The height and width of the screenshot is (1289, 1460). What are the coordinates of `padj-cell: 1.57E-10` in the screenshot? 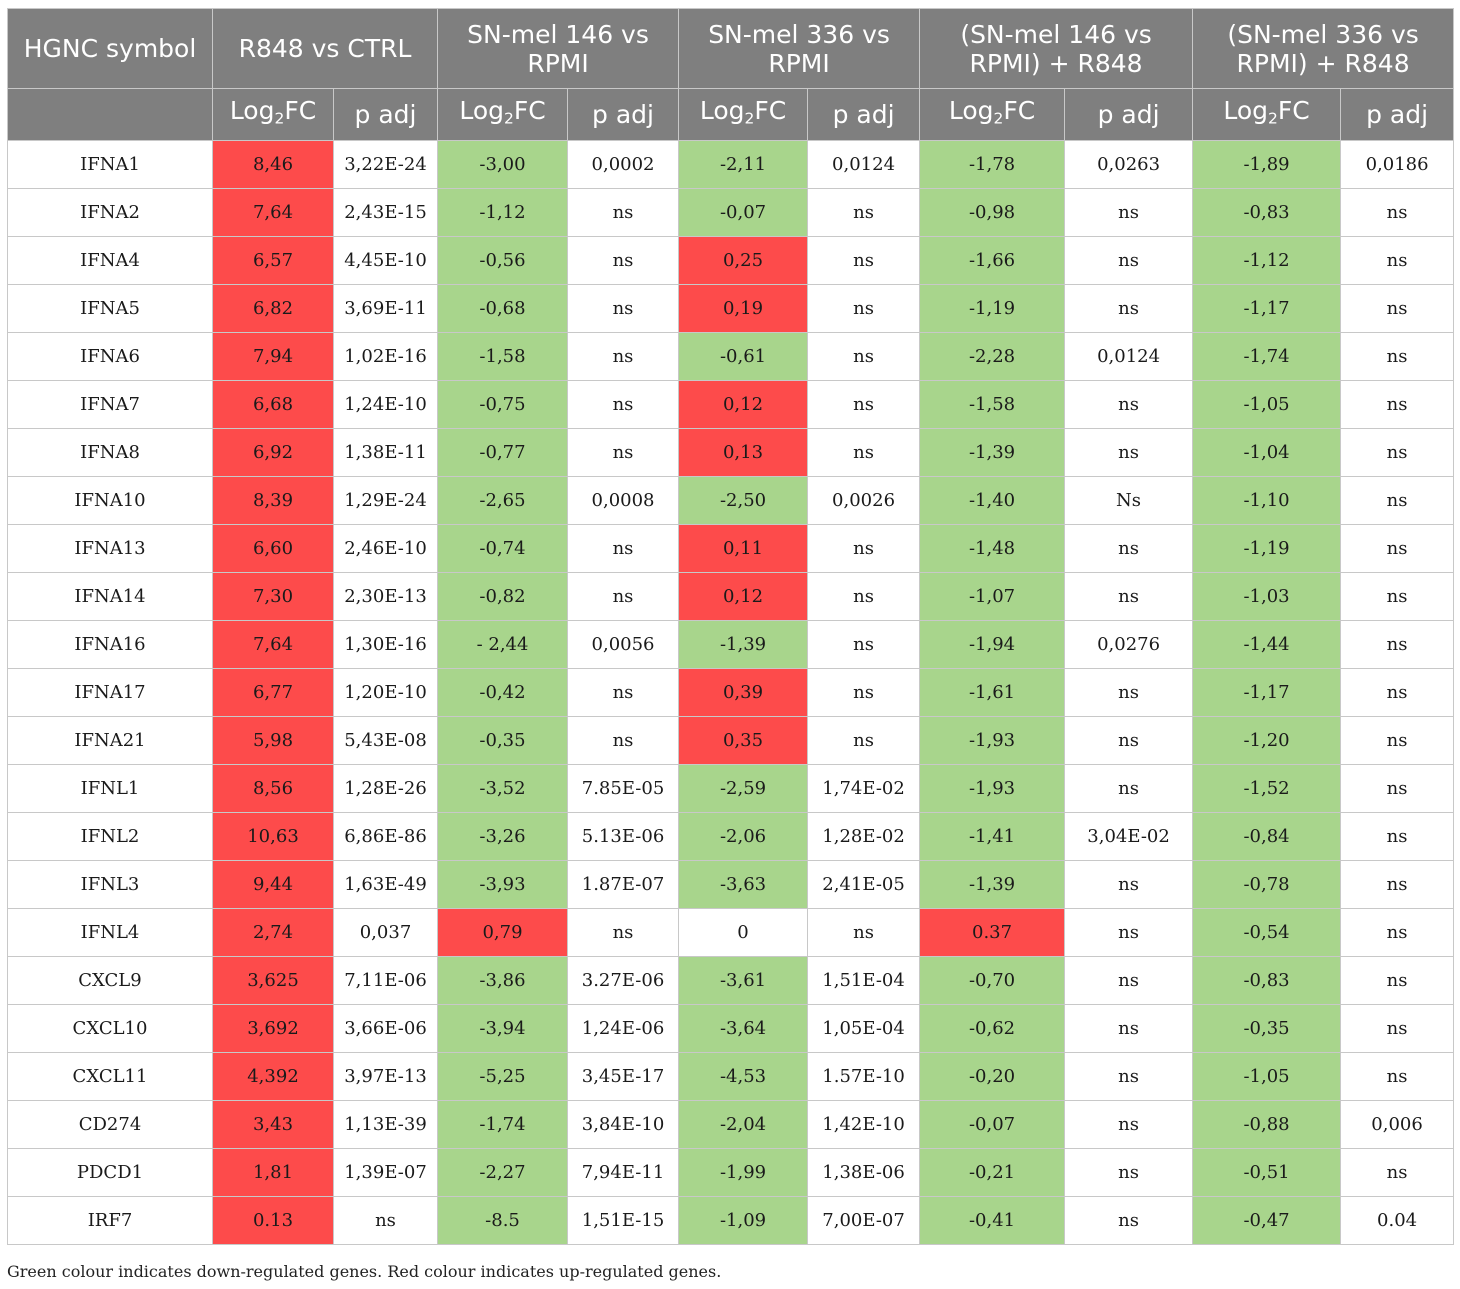 It's located at (864, 1076).